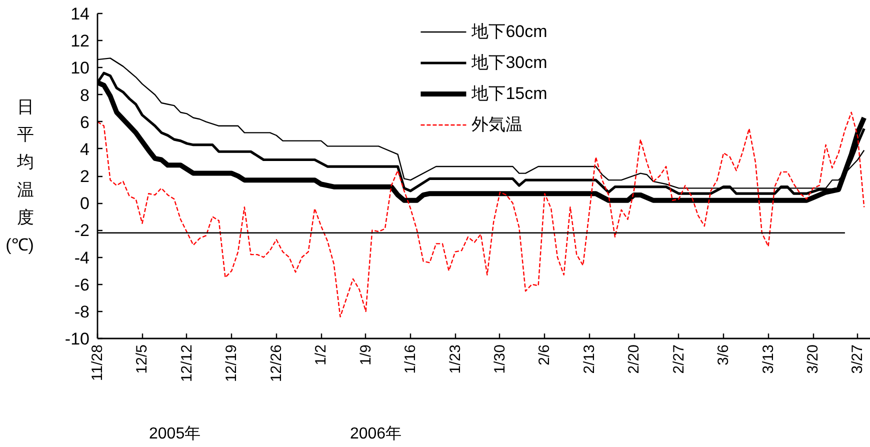  What do you see at coordinates (85, 176) in the screenshot?
I see `y-tick-label: 2` at bounding box center [85, 176].